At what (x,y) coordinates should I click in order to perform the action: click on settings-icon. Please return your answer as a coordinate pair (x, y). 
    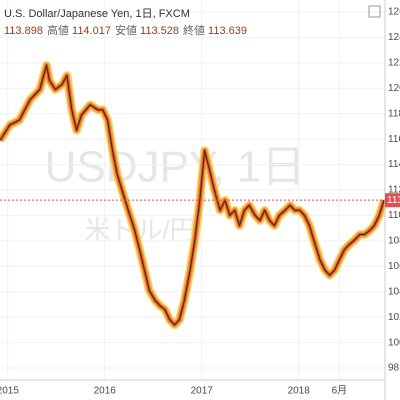
    Looking at the image, I should click on (374, 11).